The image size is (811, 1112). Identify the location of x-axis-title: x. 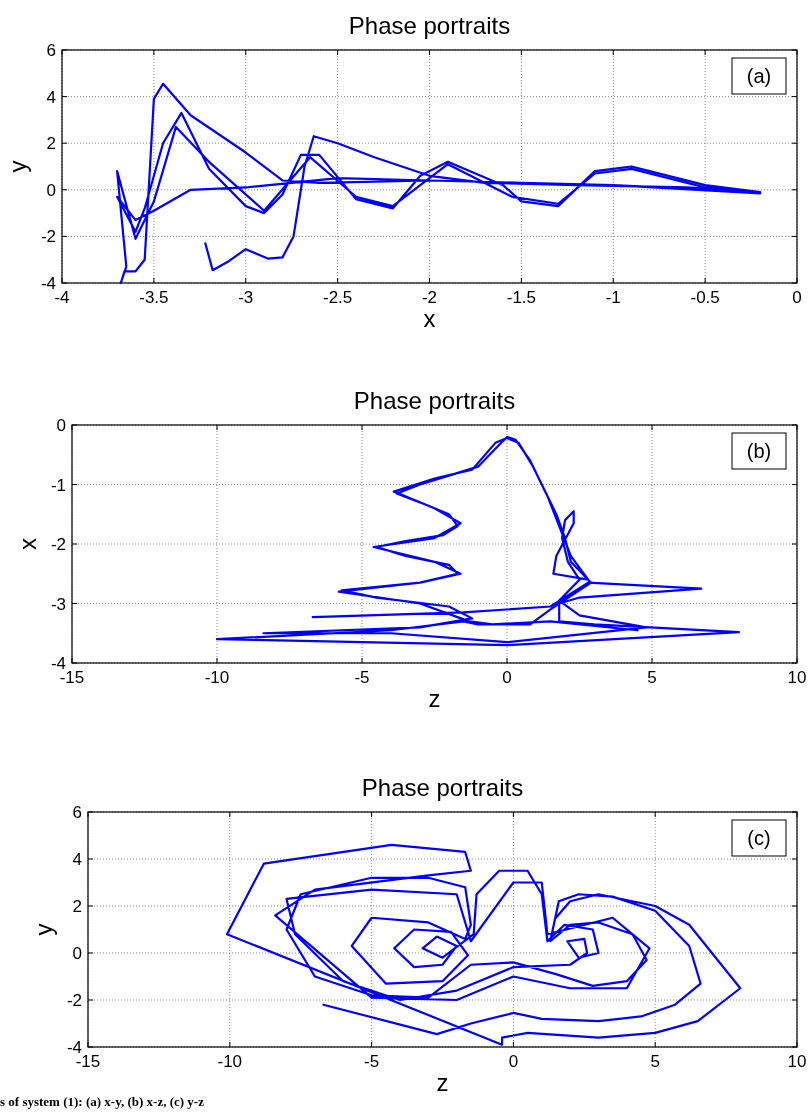
(429, 318).